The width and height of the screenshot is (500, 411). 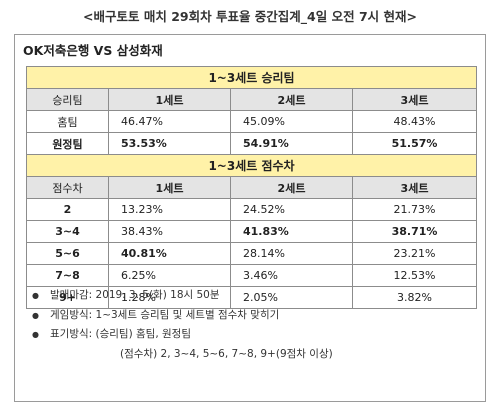 I want to click on cell-value: 13.23%, so click(x=169, y=209).